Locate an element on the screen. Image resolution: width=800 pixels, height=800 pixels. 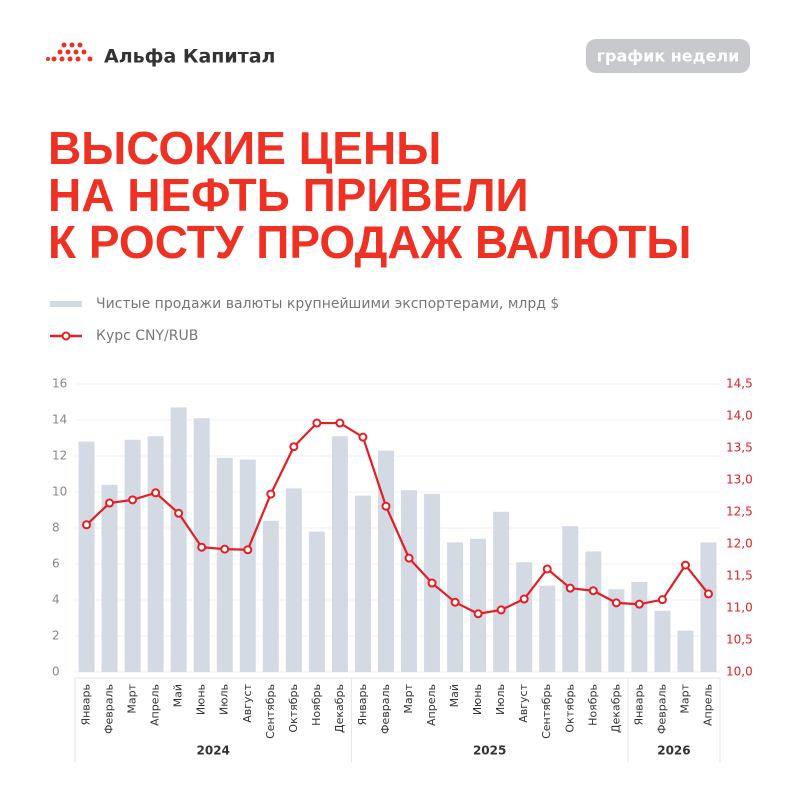
y2-tick-label: 11,0 is located at coordinates (739, 608).